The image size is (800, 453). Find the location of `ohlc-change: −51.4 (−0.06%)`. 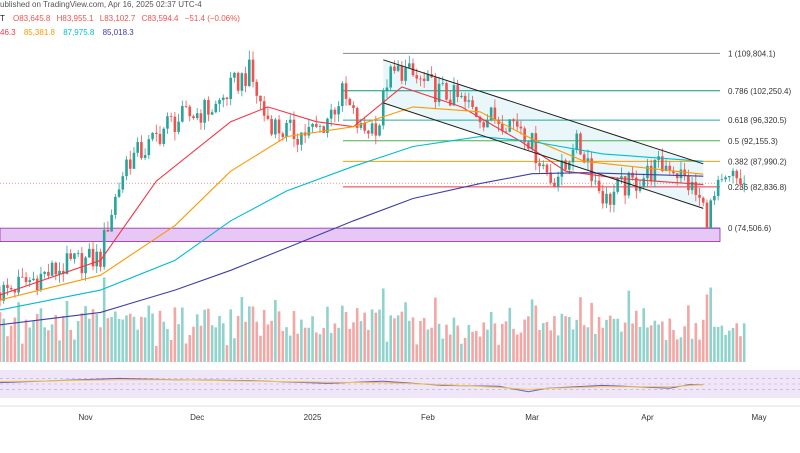

ohlc-change: −51.4 (−0.06%) is located at coordinates (212, 18).